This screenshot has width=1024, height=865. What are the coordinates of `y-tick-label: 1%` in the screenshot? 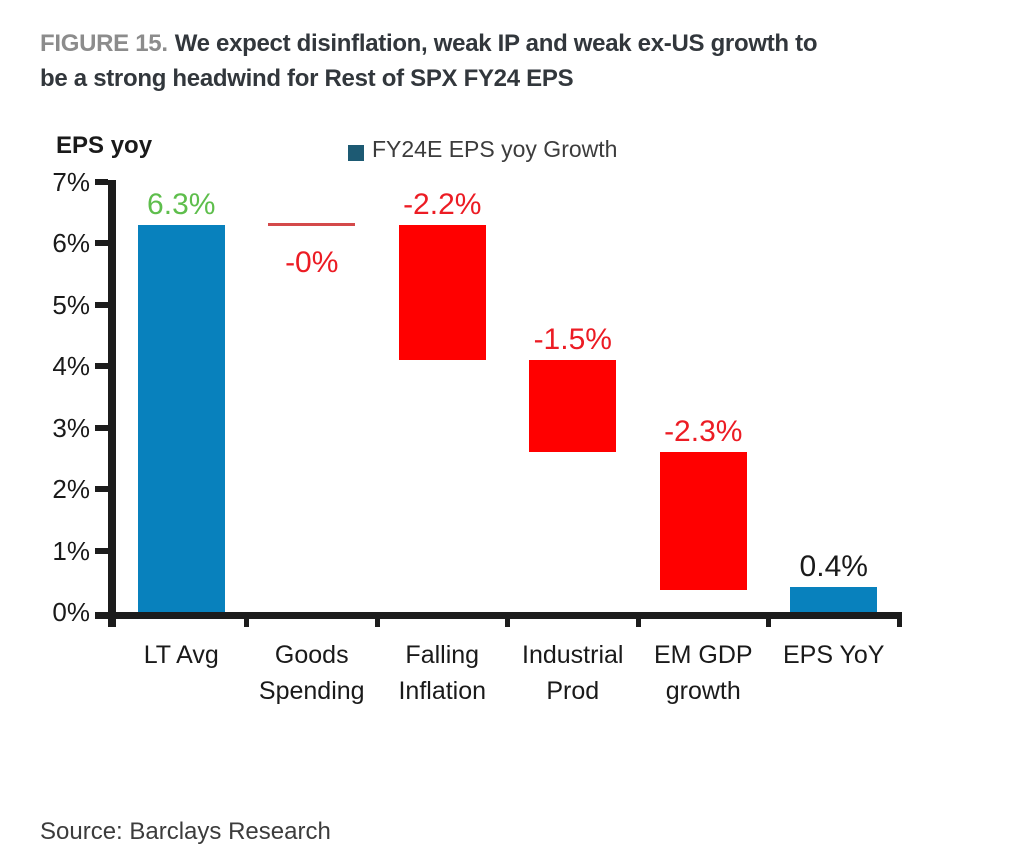 It's located at (71, 550).